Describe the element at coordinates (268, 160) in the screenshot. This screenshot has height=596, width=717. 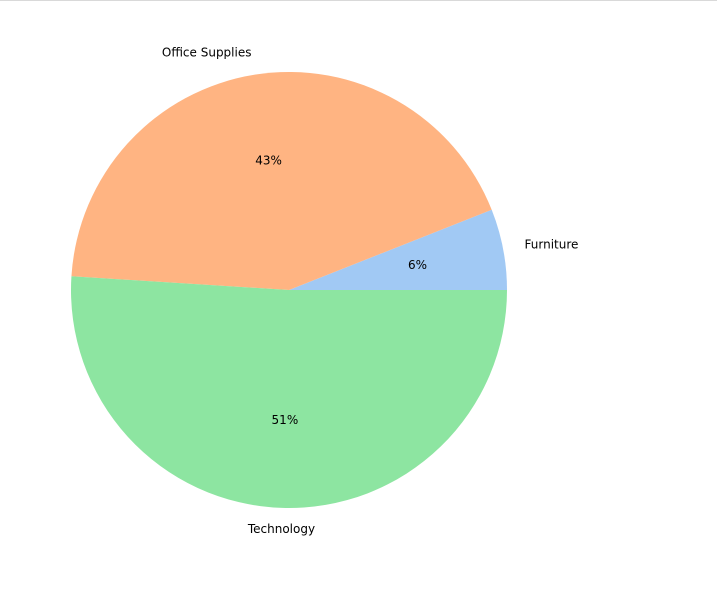
I see `percent-label-office-supplies: 43%` at that location.